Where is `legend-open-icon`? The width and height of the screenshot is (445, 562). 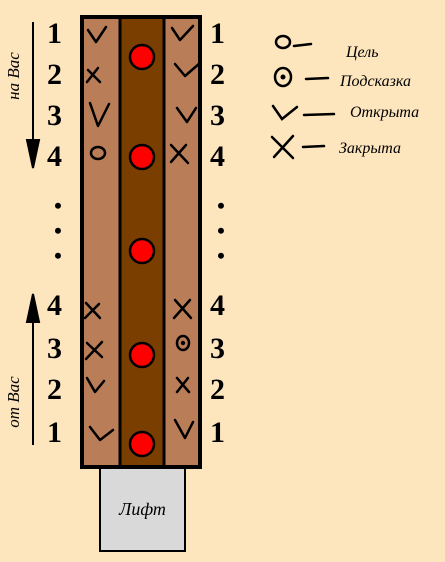 legend-open-icon is located at coordinates (285, 112).